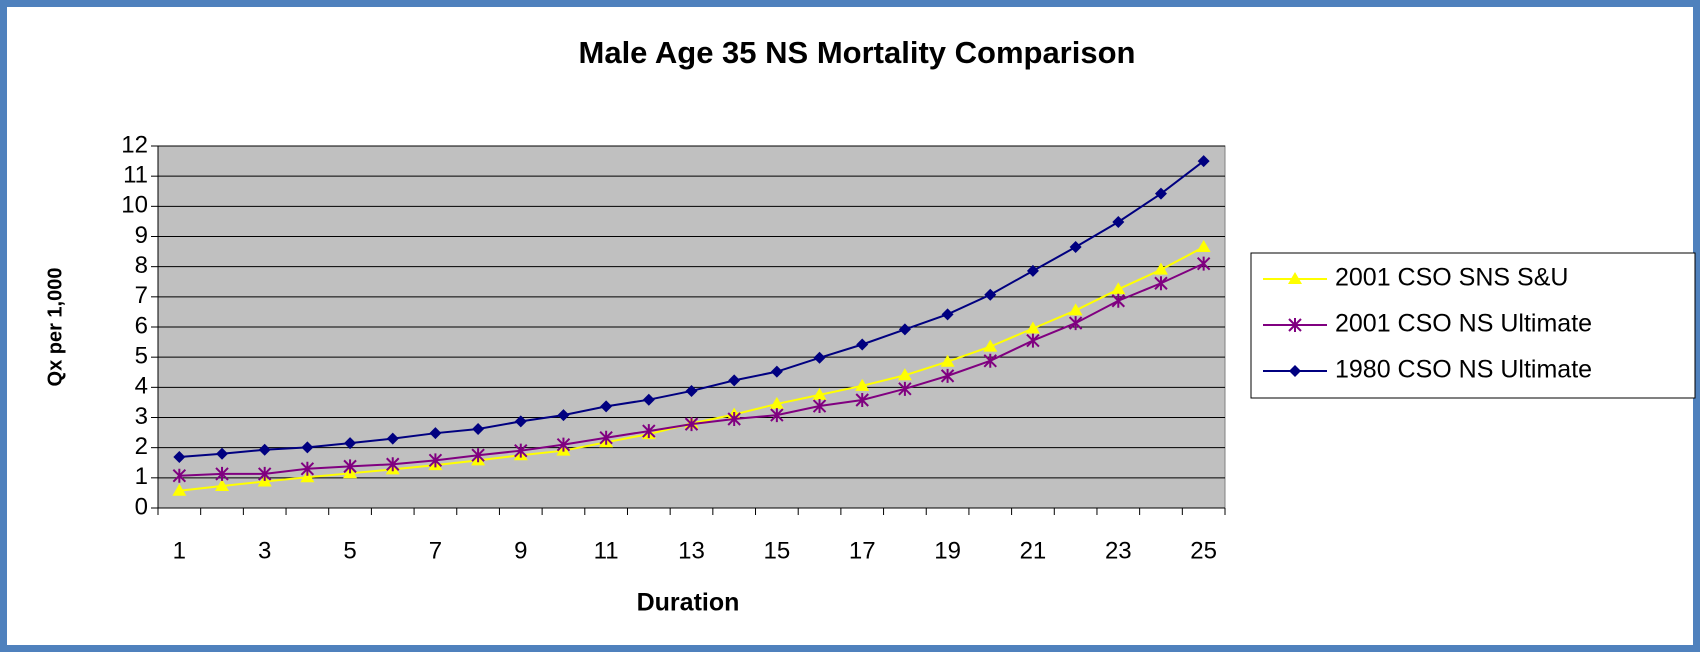  What do you see at coordinates (691, 550) in the screenshot?
I see `x-tick-label: 13` at bounding box center [691, 550].